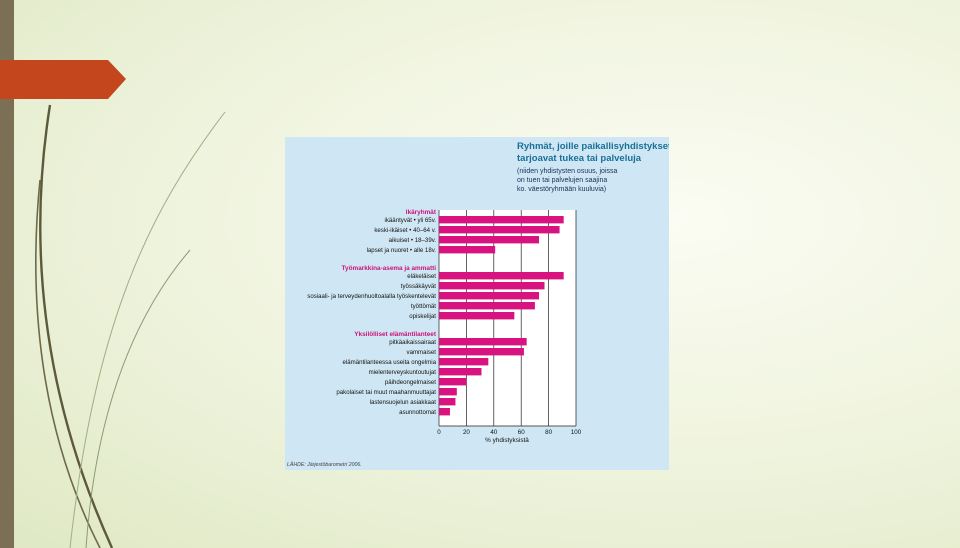 This screenshot has width=960, height=548. I want to click on left-accent-strip, so click(7, 274).